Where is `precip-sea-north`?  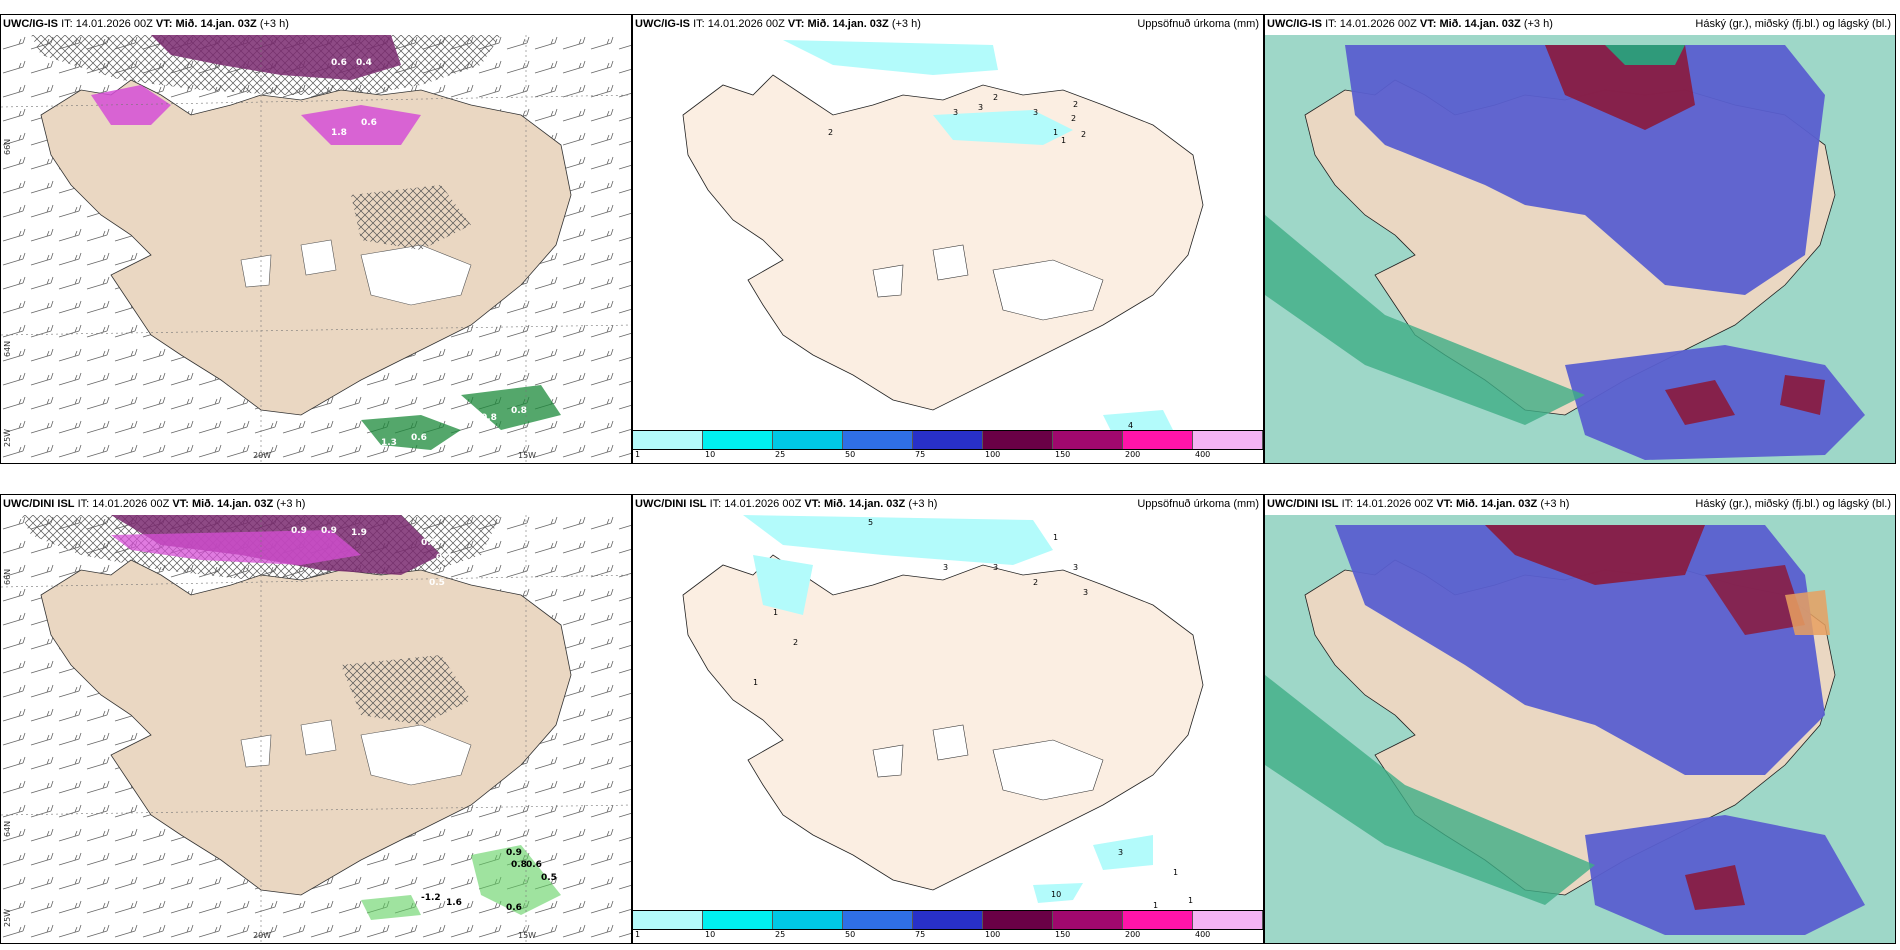 precip-sea-north is located at coordinates (890, 57).